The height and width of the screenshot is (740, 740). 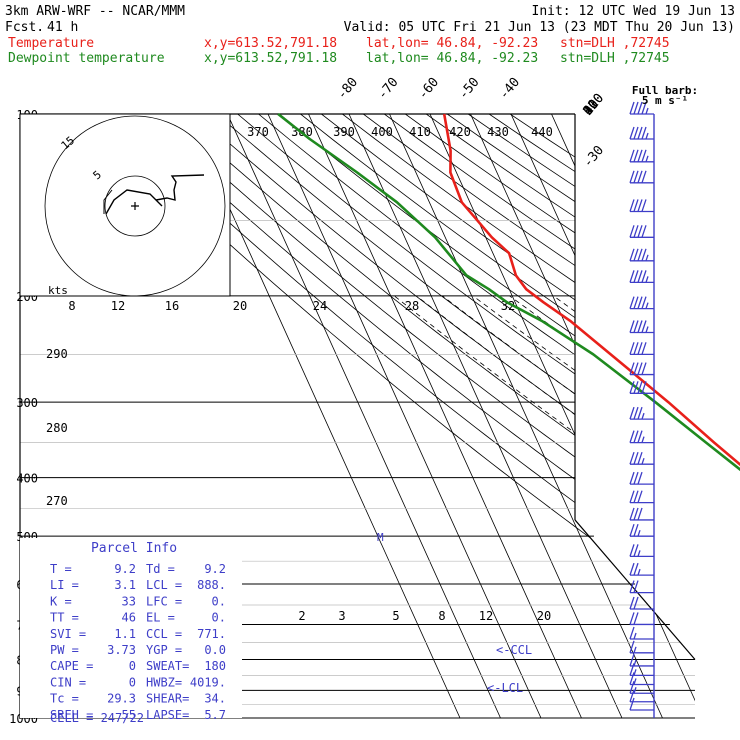 What do you see at coordinates (380, 537) in the screenshot?
I see `mixed-layer-marker: M` at bounding box center [380, 537].